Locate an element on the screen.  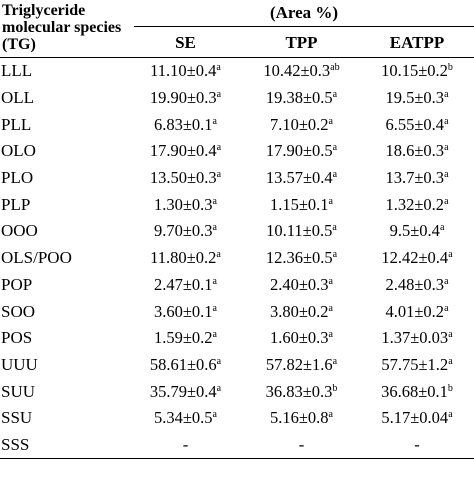
table-row: SSU 5.34±0.5a 5.16±0.8a 5.17±0.04a is located at coordinates (237, 418).